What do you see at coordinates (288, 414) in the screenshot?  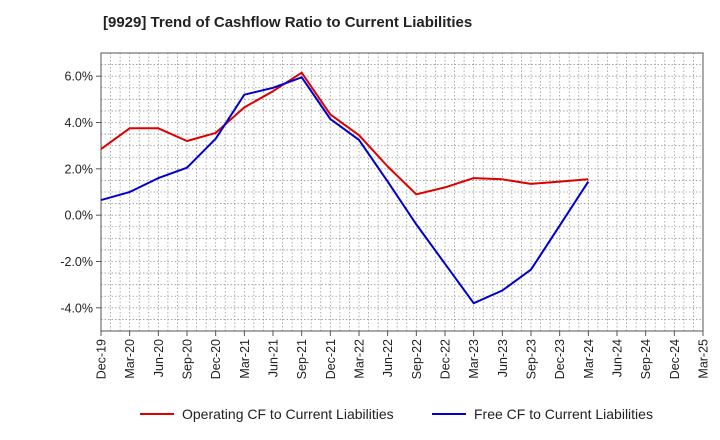 I see `legend-label-1: Operating CF to Current Liabilities` at bounding box center [288, 414].